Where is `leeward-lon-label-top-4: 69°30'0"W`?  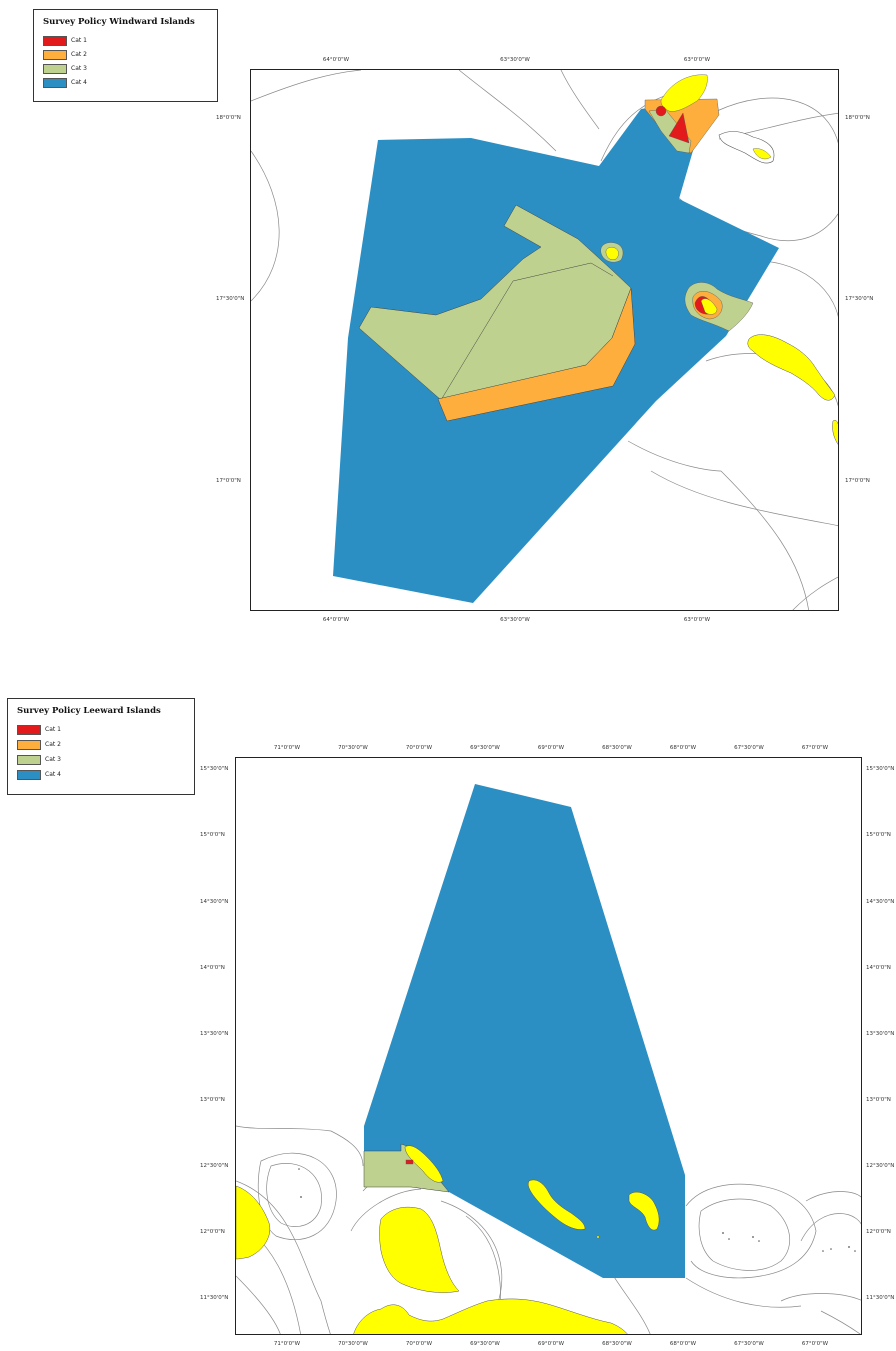
leeward-lon-label-top-4: 69°30'0"W is located at coordinates (485, 748).